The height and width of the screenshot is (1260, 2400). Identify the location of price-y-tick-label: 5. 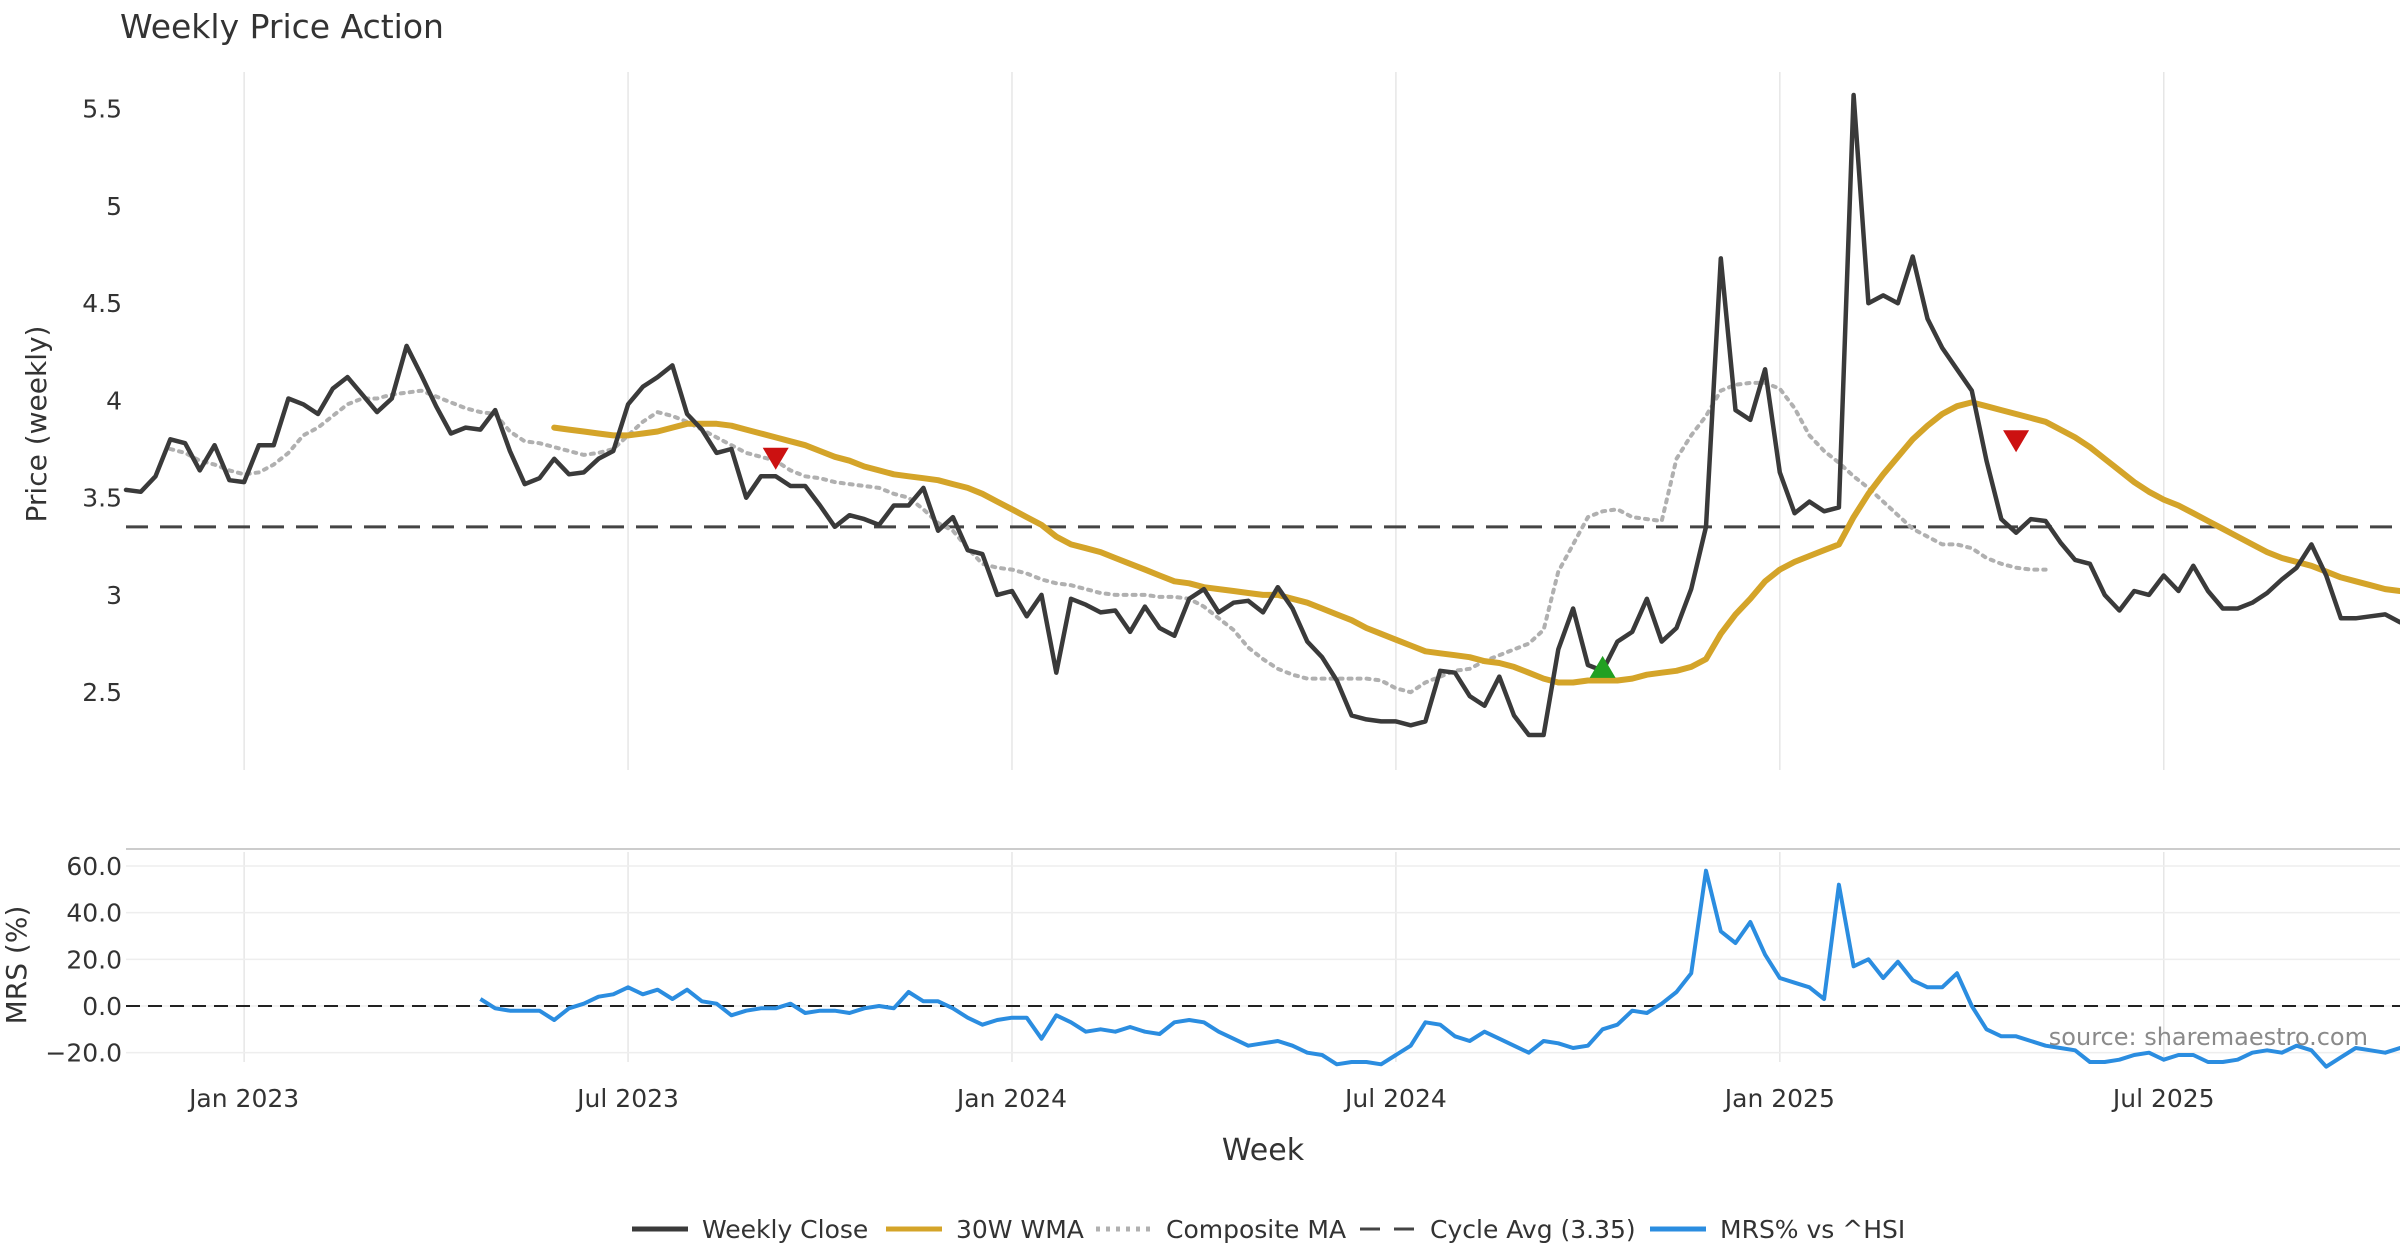
(114, 206).